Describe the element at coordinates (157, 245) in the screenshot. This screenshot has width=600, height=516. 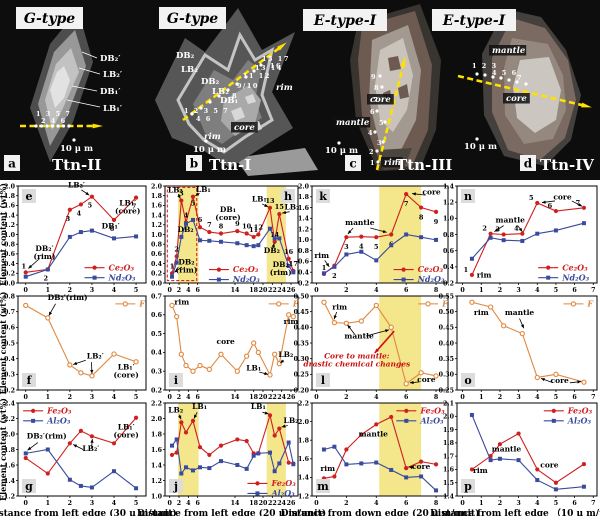
I see `y-tick-label: 0.8` at that location.